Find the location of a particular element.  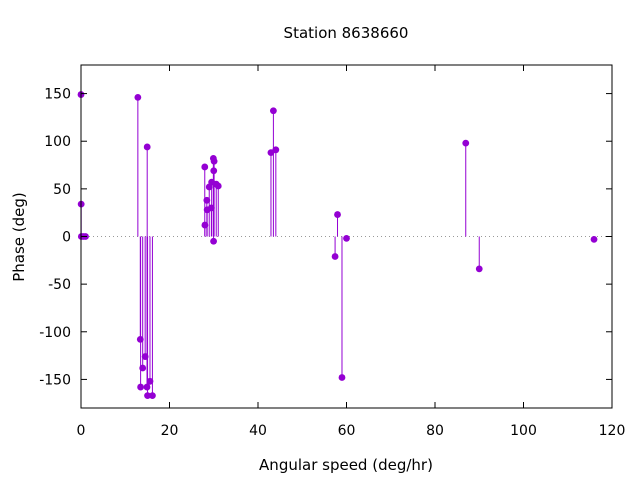

chart-title: Station 8638660 is located at coordinates (346, 33).